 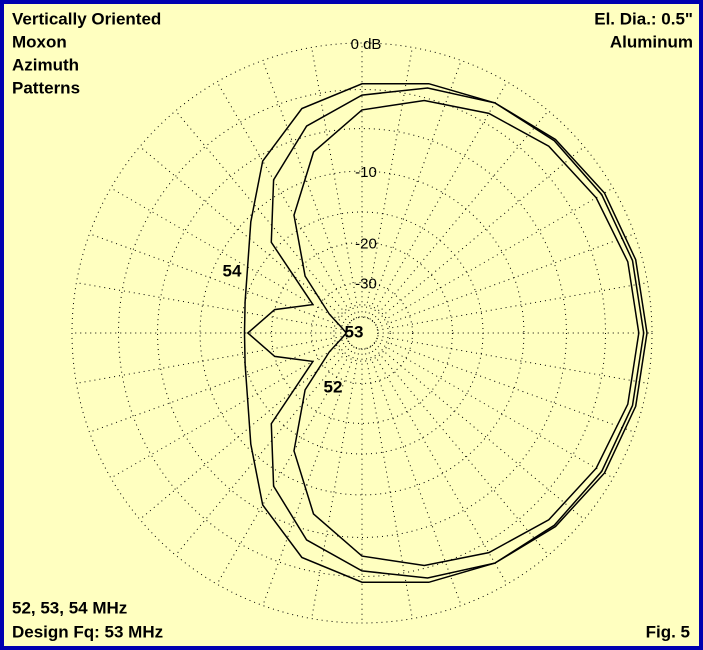 I want to click on footer-line: Design Fq: 53 MHz, so click(x=87, y=631).